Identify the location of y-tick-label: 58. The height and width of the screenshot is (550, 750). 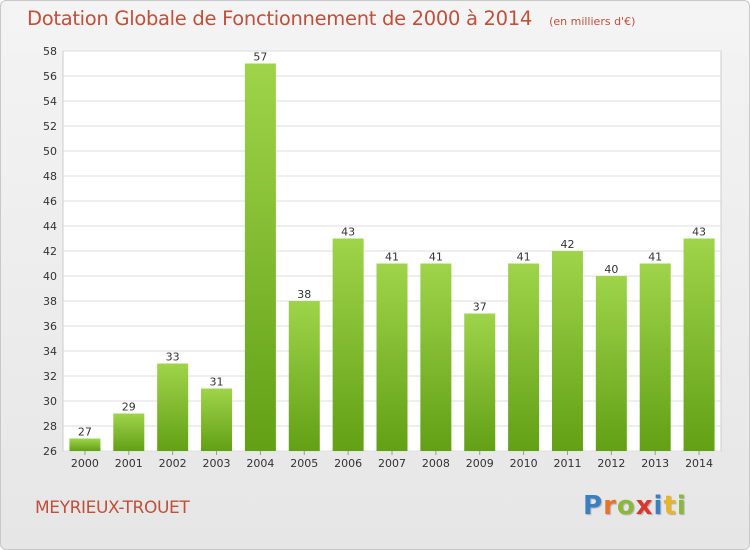
(50, 51).